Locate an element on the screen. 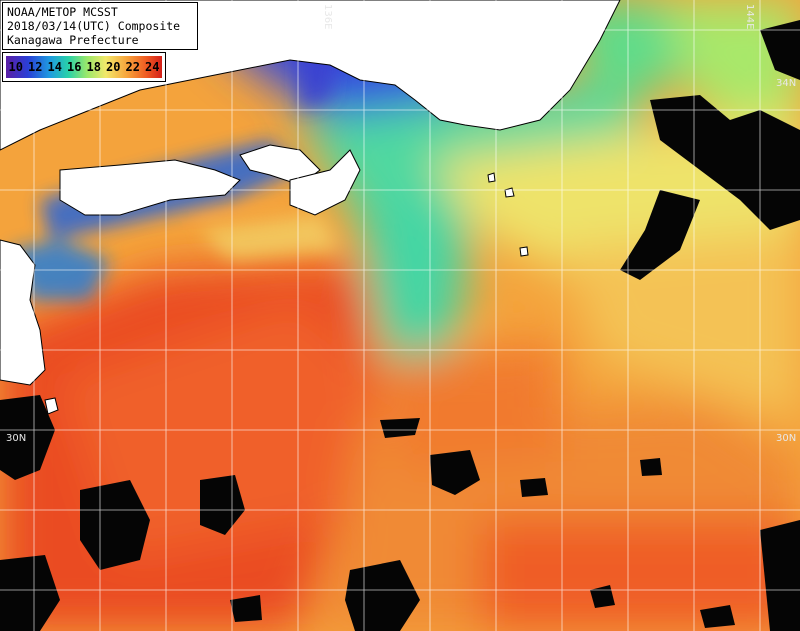  kii-peninsula is located at coordinates (325, 182).